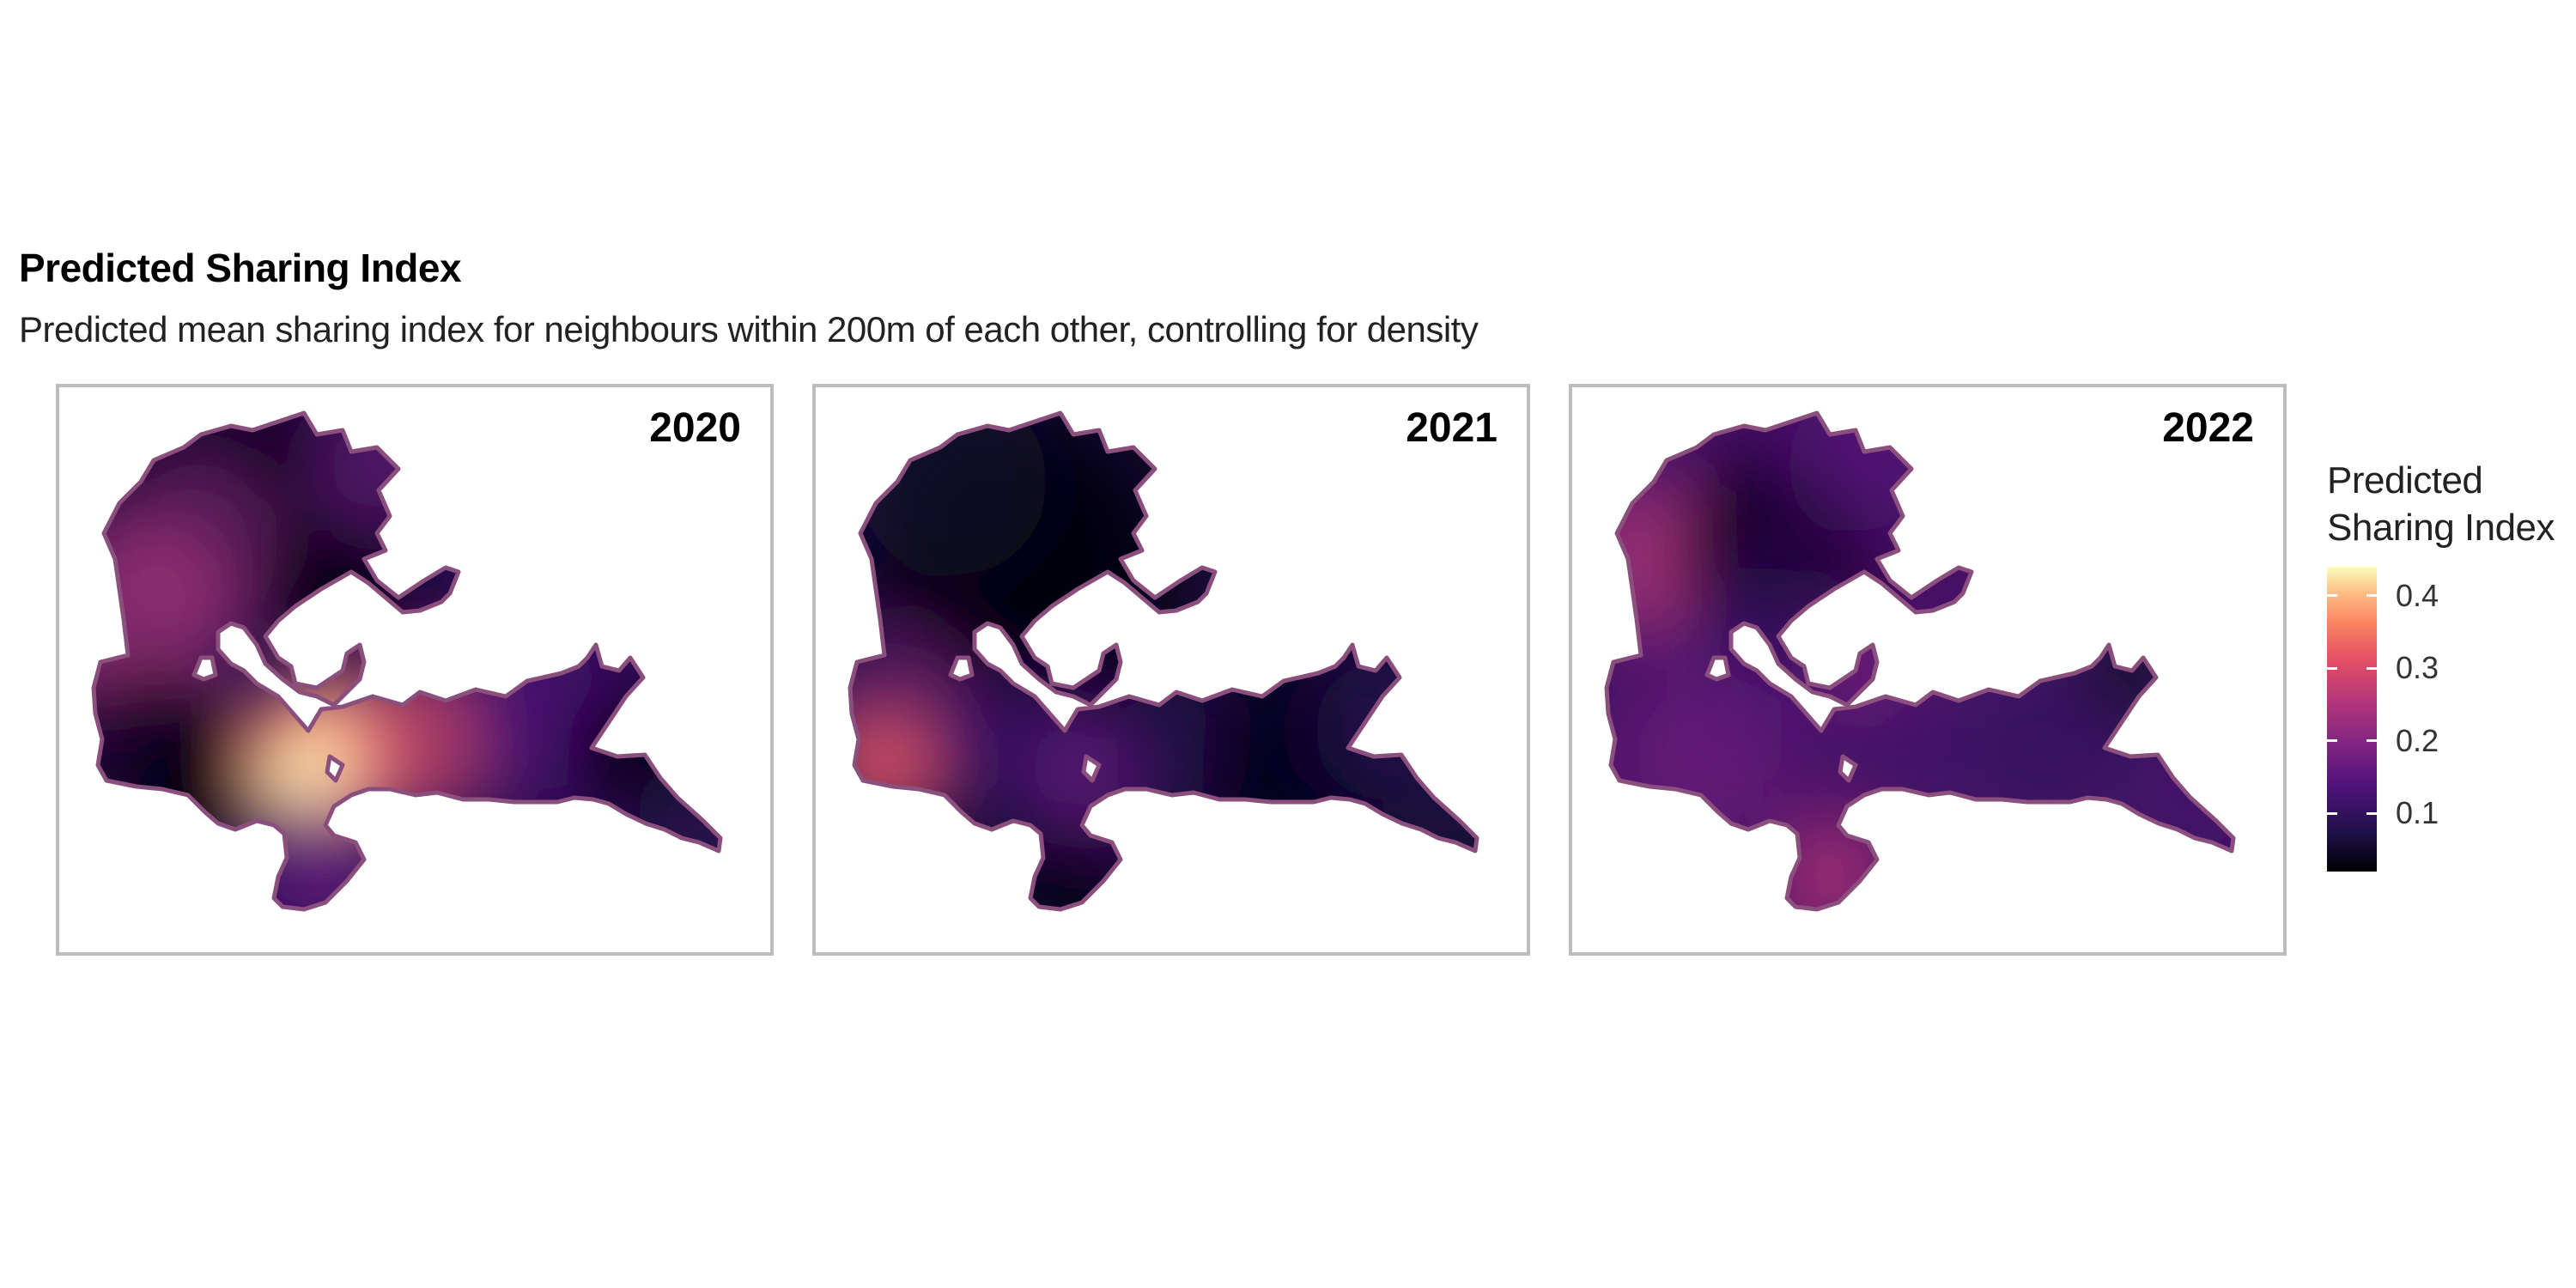 This screenshot has width=2576, height=1288. What do you see at coordinates (2418, 740) in the screenshot?
I see `legend-tick-label: 0.2` at bounding box center [2418, 740].